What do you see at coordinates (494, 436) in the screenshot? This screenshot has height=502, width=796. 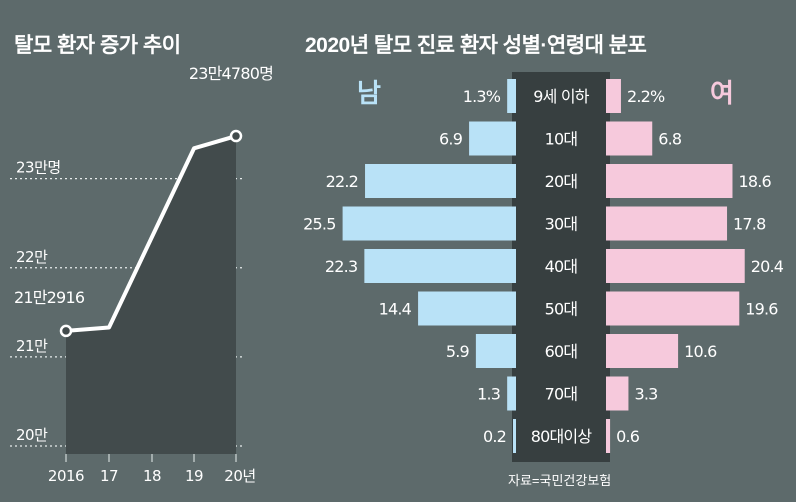 I see `male-value-label: 0.2` at bounding box center [494, 436].